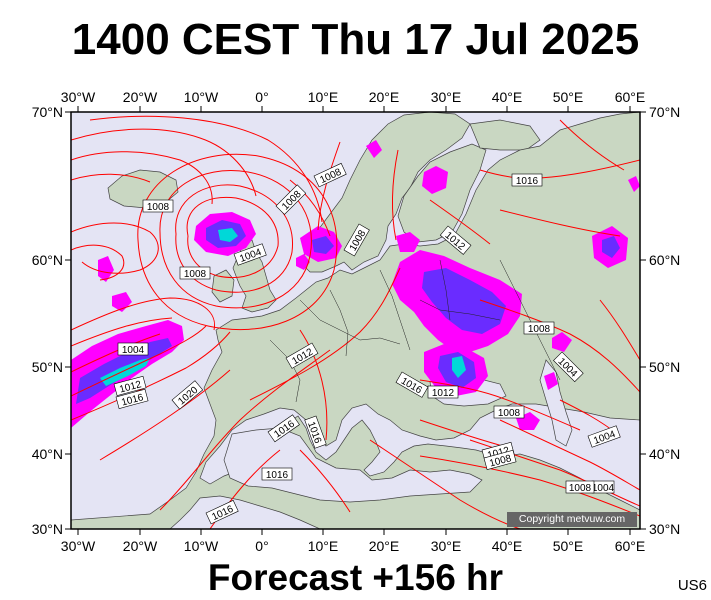 This screenshot has height=600, width=711. What do you see at coordinates (459, 367) in the screenshot?
I see `precip-ukraine-heavy` at bounding box center [459, 367].